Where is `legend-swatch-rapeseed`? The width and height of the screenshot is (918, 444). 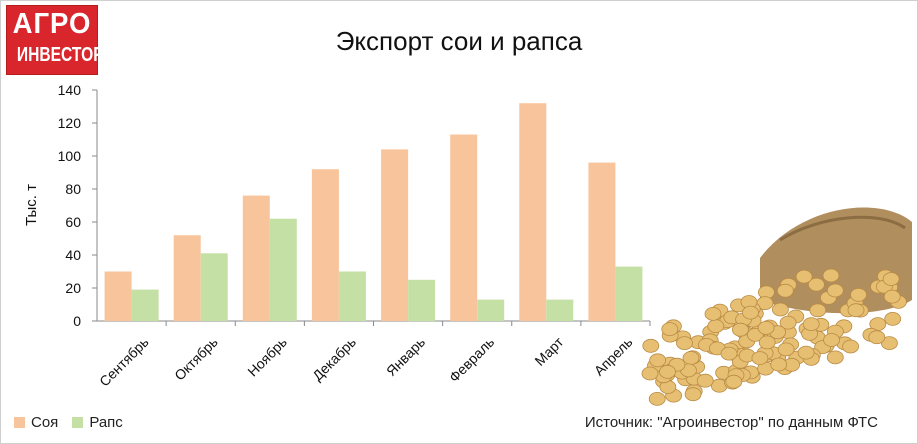
legend-swatch-rapeseed is located at coordinates (78, 422).